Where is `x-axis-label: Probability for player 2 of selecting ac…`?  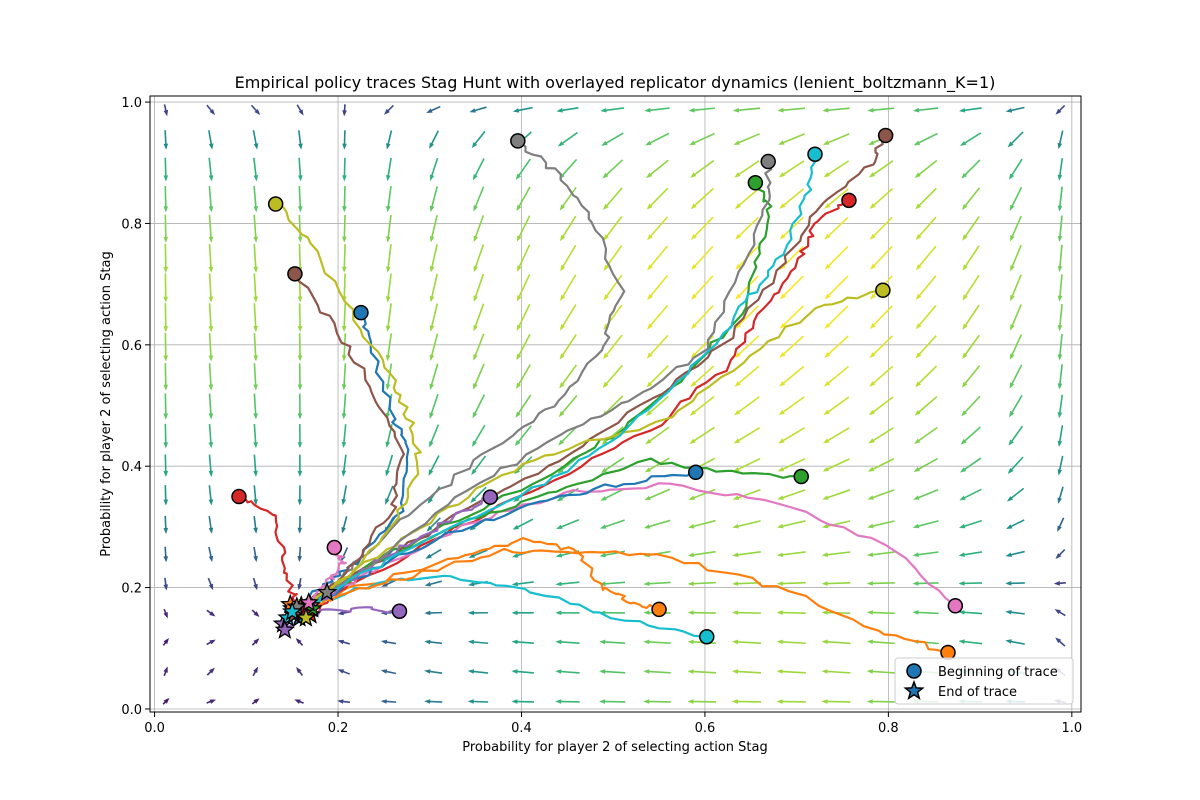
x-axis-label: Probability for player 2 of selecting ac… is located at coordinates (615, 747).